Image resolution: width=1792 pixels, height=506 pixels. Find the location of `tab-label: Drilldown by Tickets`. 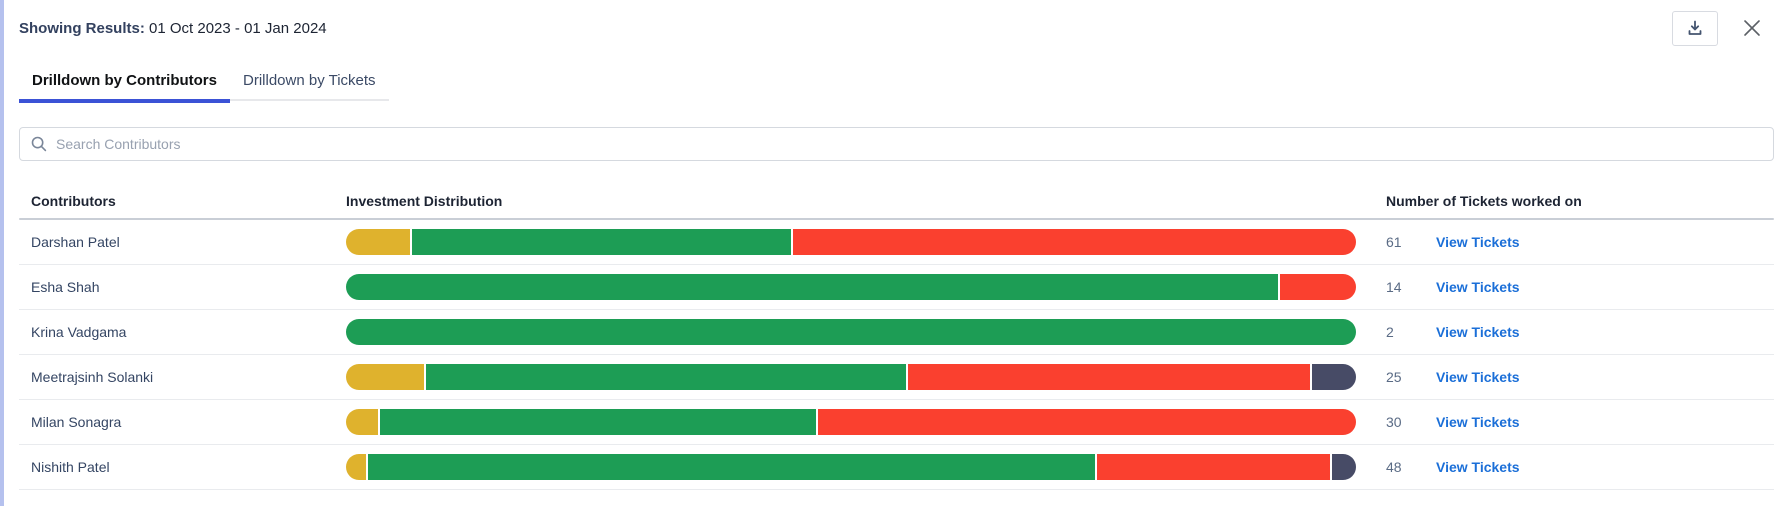

tab-label: Drilldown by Tickets is located at coordinates (309, 80).